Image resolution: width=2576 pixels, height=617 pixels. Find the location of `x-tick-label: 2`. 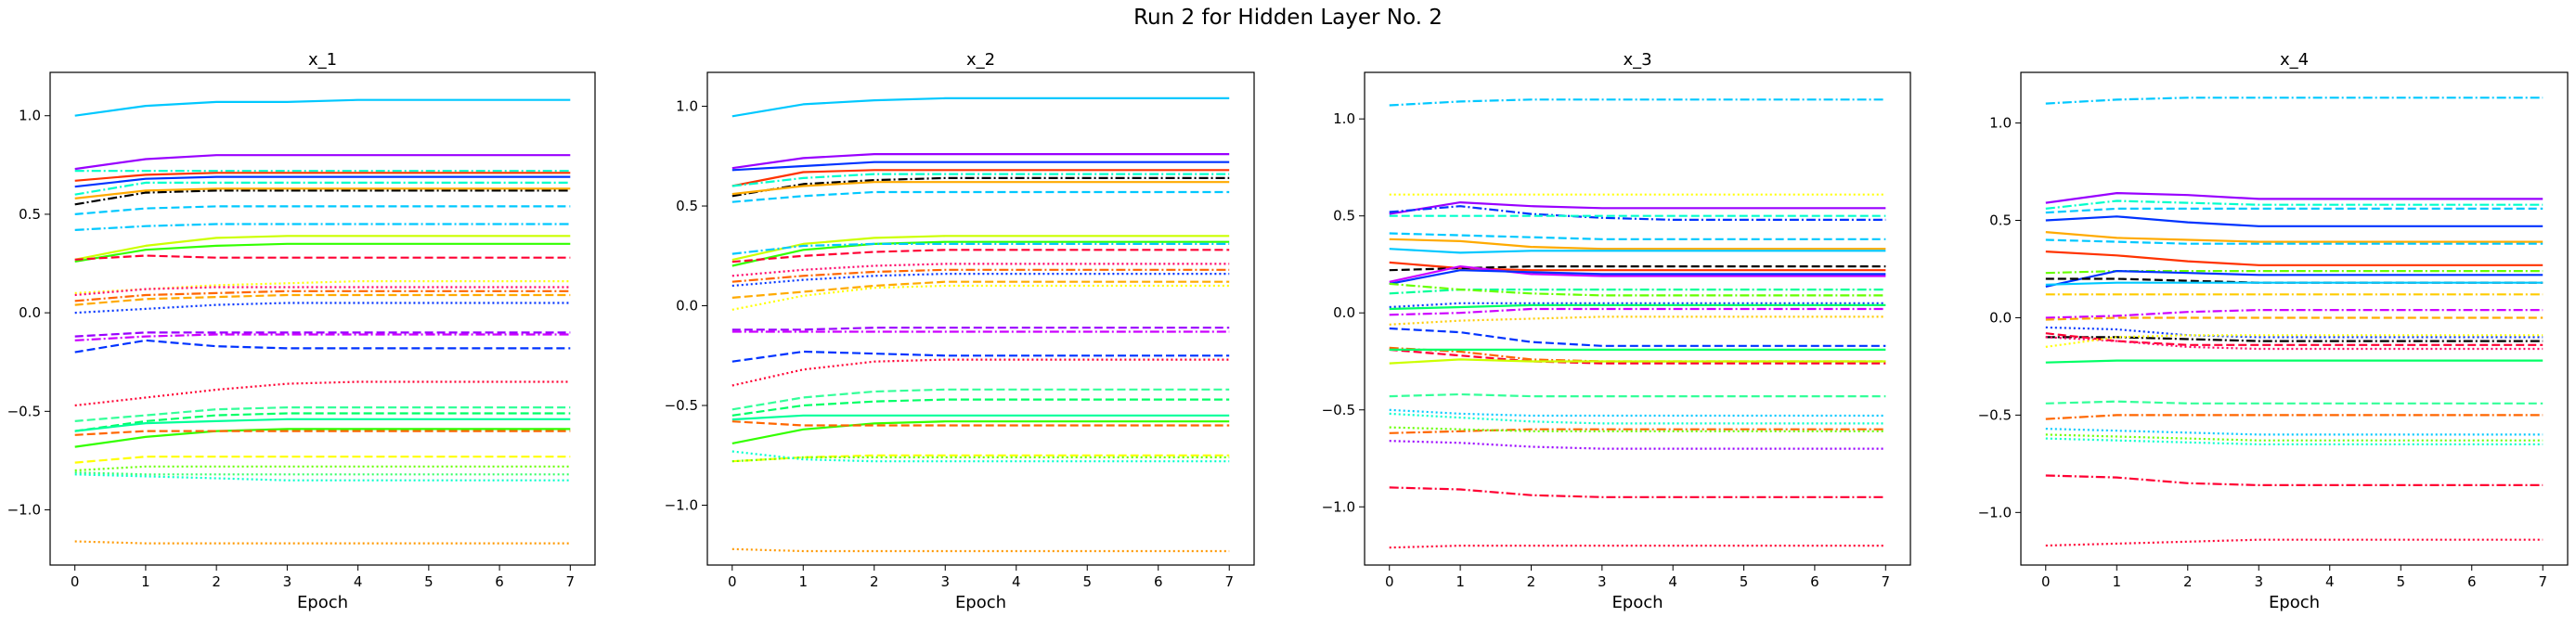

x-tick-label: 2 is located at coordinates (874, 581).